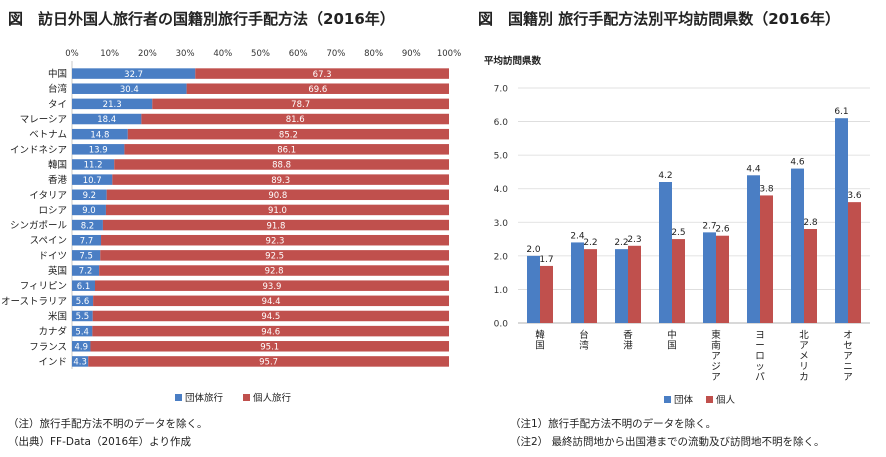  Describe the element at coordinates (841, 112) in the screenshot. I see `right-data-label-group: 6.1` at that location.